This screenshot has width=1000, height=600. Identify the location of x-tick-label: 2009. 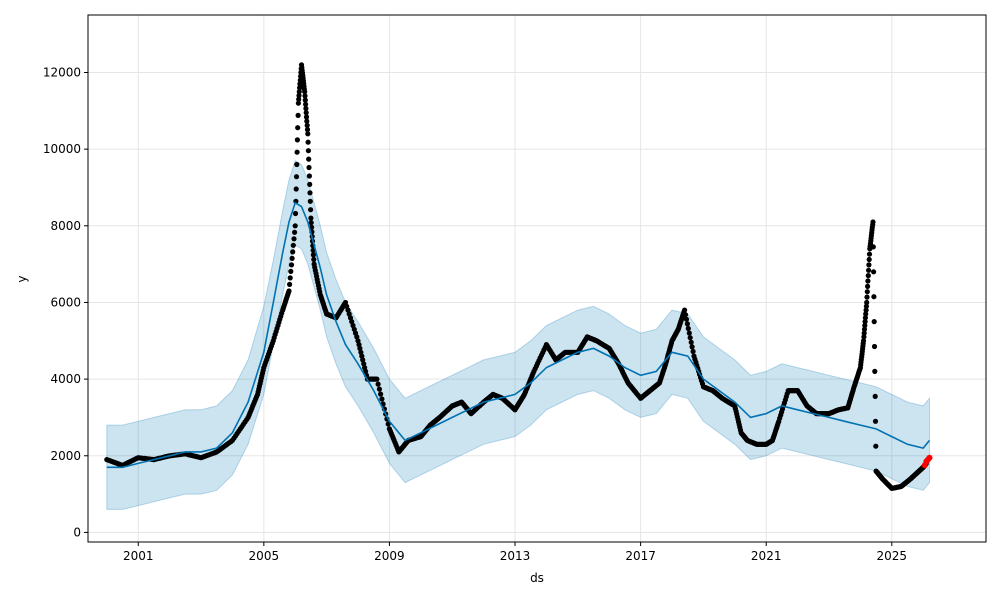
(389, 556).